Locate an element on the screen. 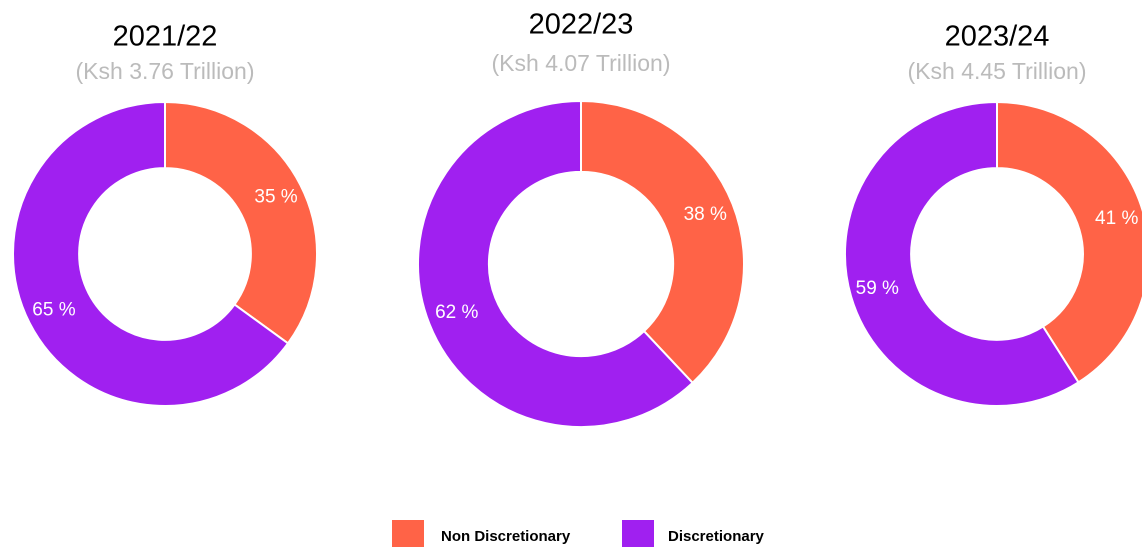 The height and width of the screenshot is (547, 1142). legend-label: Non Discretionary is located at coordinates (506, 536).